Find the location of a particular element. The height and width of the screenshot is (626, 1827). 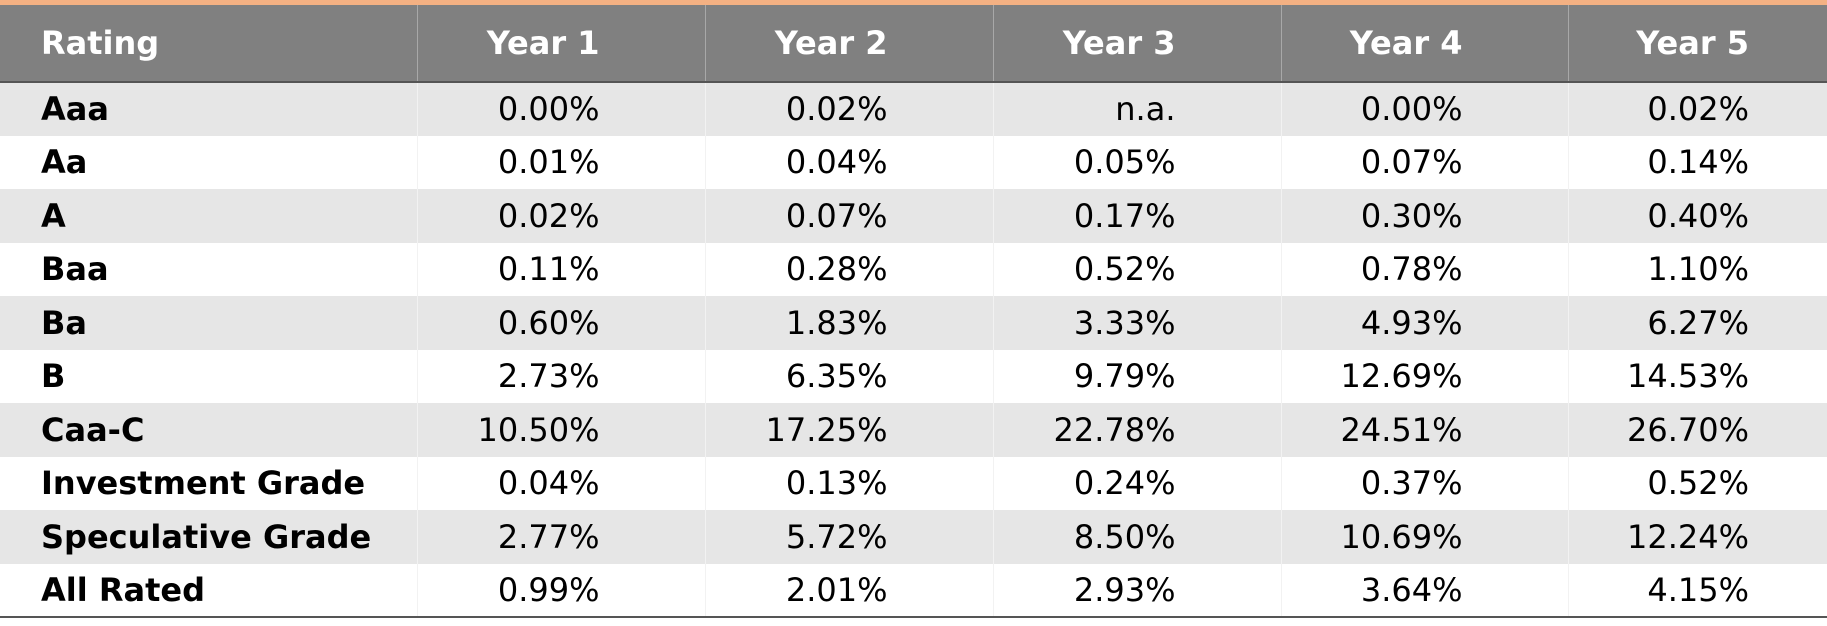

table-row: B 2.73% 6.35% 9.79% 12.69% 14.53% is located at coordinates (913, 376).